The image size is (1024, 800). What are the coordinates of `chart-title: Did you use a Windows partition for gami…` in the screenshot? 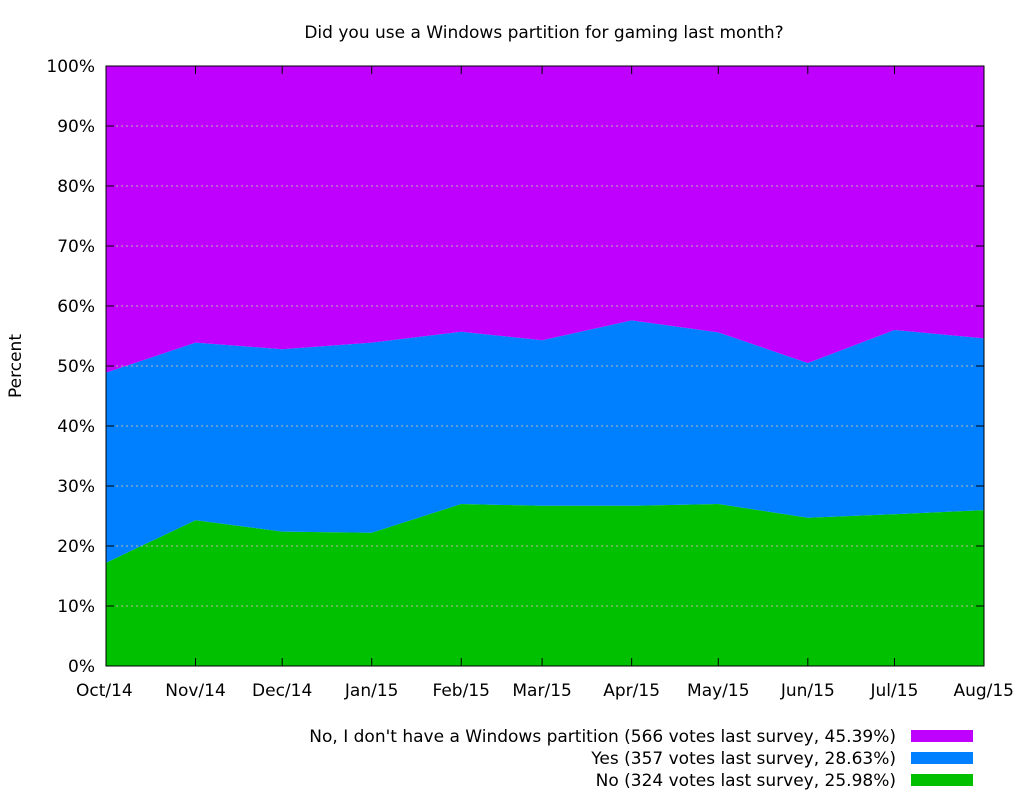 It's located at (543, 33).